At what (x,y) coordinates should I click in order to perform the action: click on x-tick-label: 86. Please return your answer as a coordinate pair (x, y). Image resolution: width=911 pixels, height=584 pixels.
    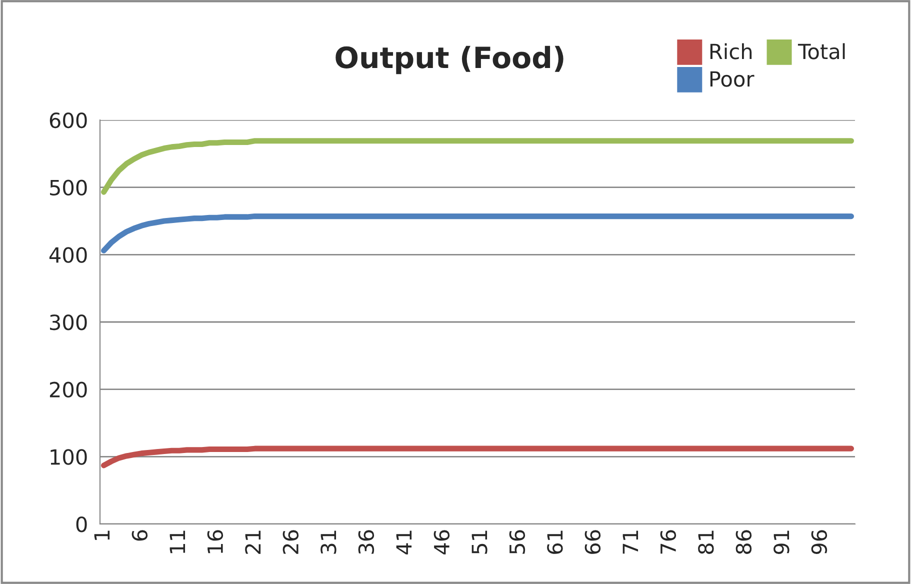
    Looking at the image, I should click on (744, 542).